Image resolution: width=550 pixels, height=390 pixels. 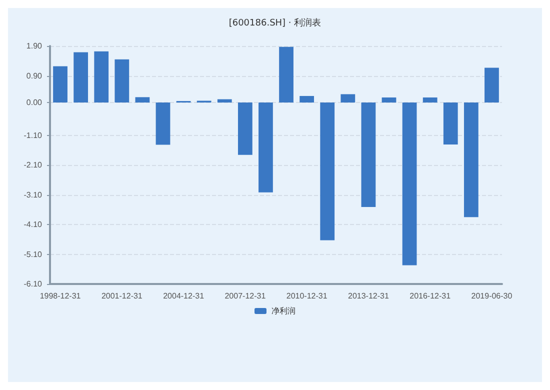 I want to click on x-tick-label: 2004-12-31, so click(x=184, y=296).